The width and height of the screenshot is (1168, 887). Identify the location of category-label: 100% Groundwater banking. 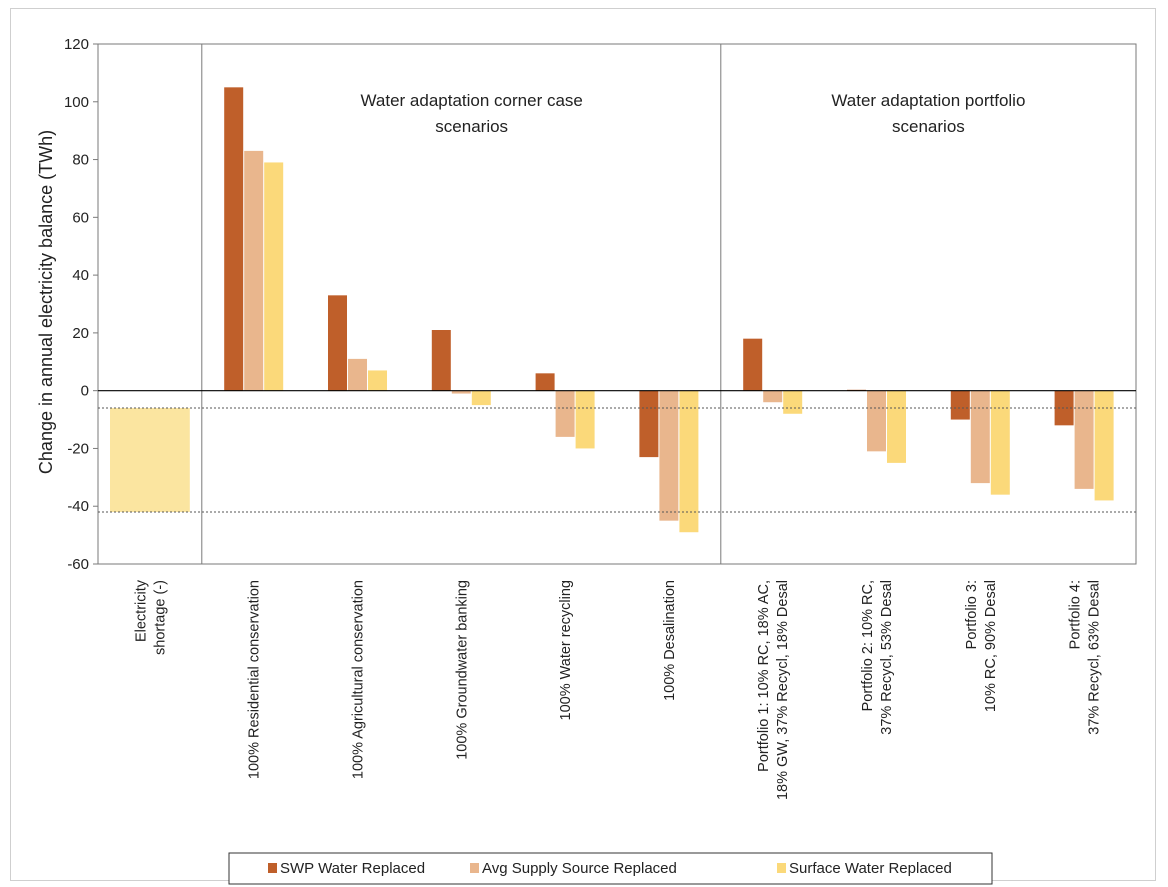
(462, 670).